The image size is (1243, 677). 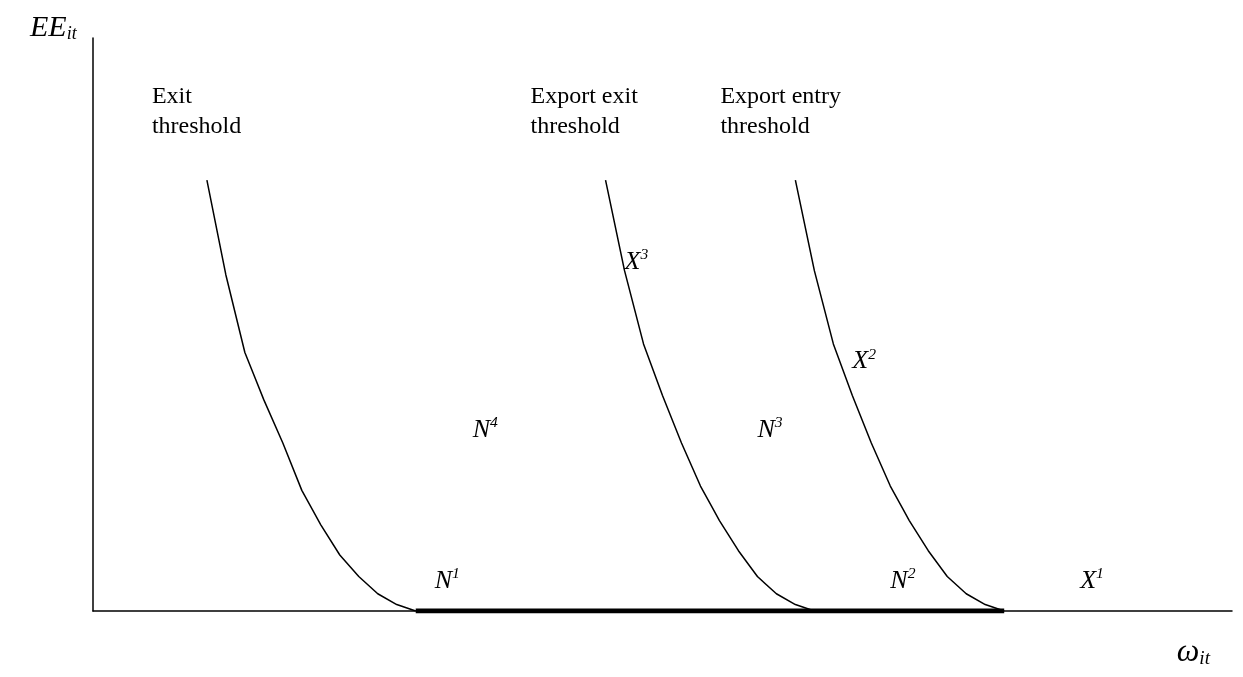 I want to click on text: Export exit threshold, so click(x=587, y=110).